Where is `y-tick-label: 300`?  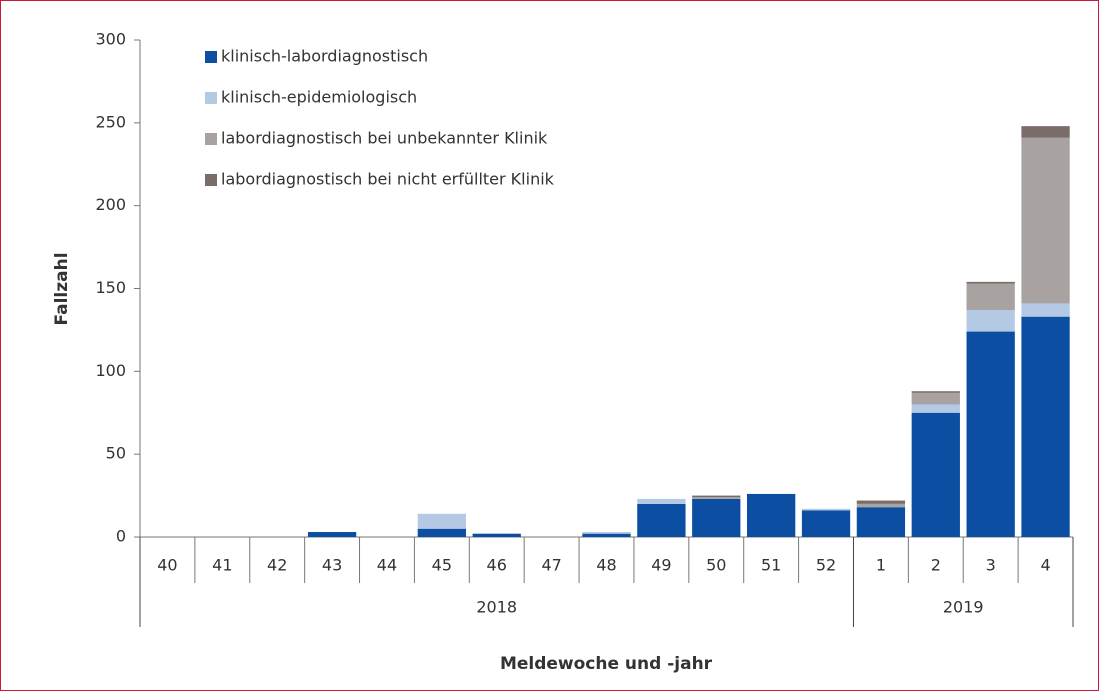
y-tick-label: 300 is located at coordinates (110, 39).